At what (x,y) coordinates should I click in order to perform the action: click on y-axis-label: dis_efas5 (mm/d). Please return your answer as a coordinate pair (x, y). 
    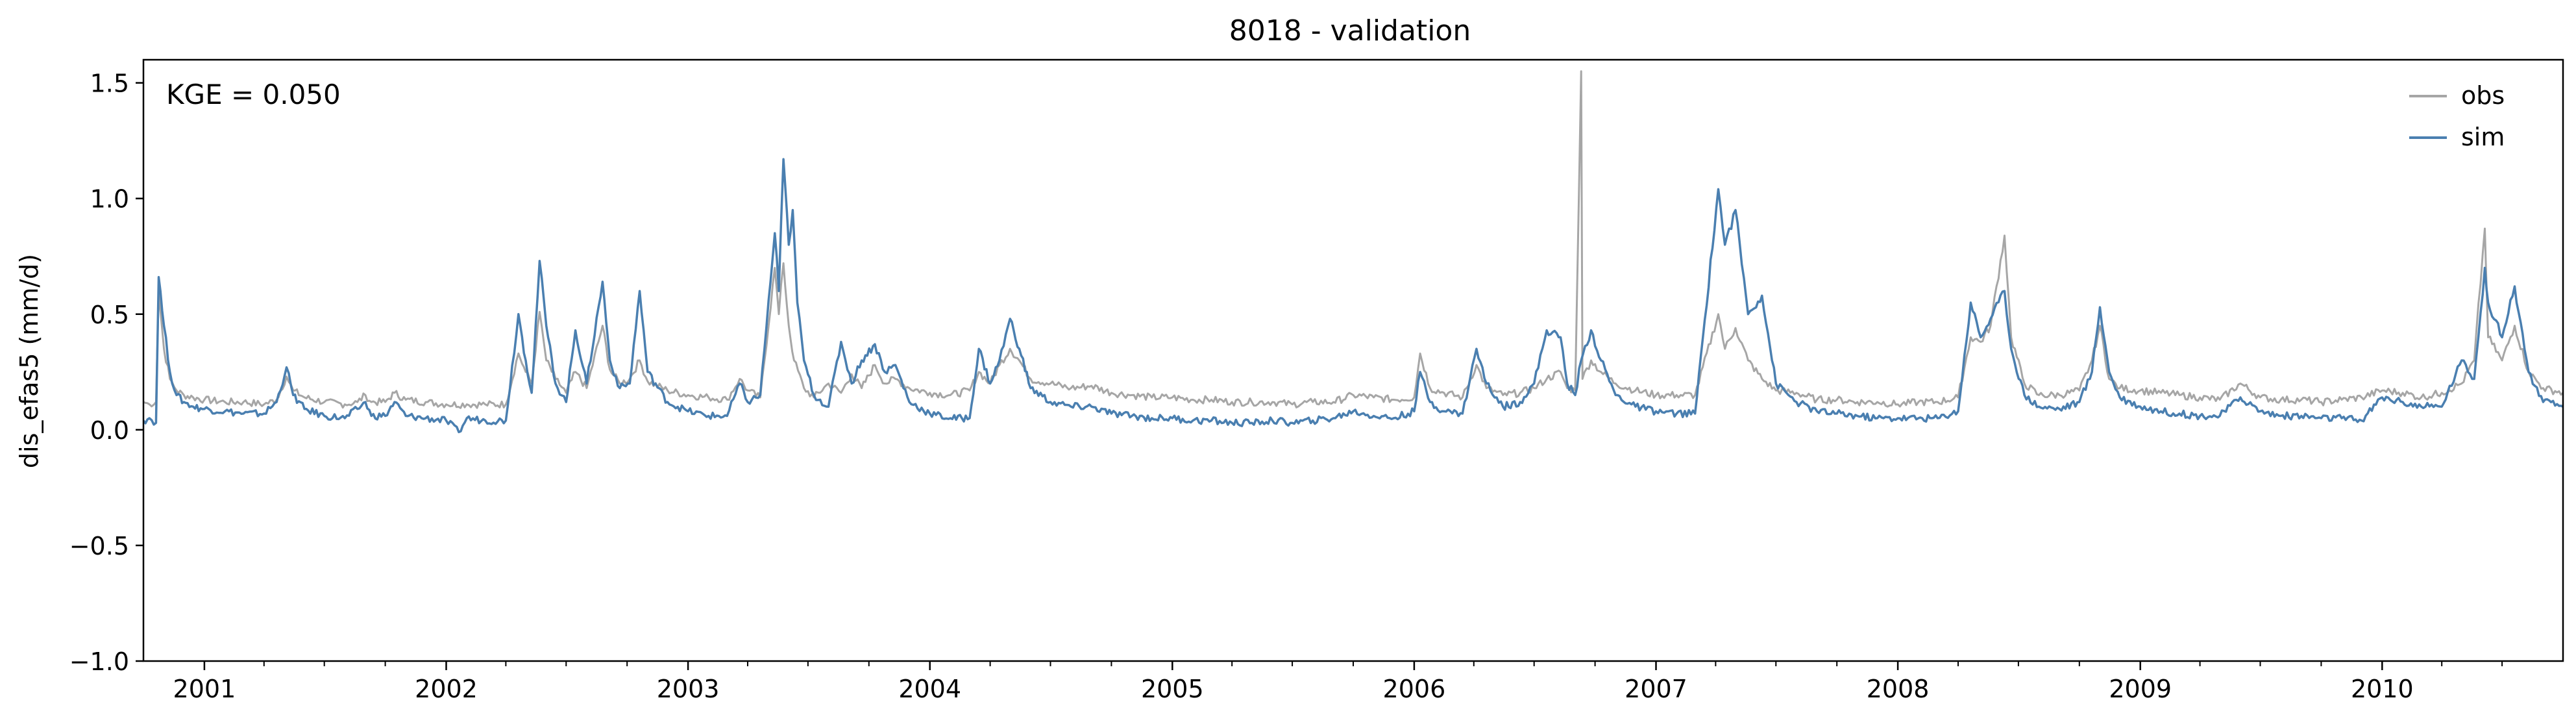
    Looking at the image, I should click on (29, 361).